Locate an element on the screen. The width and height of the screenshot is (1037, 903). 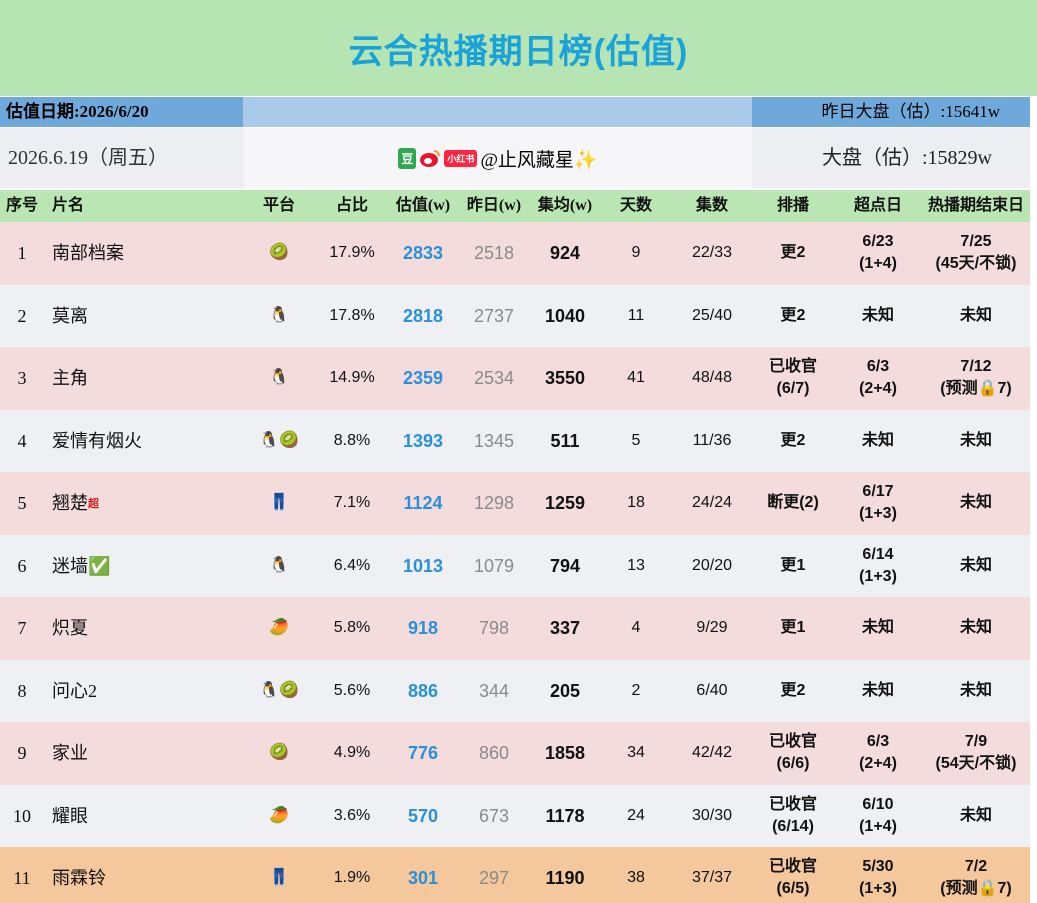
cell-est: 2359 is located at coordinates (423, 378).